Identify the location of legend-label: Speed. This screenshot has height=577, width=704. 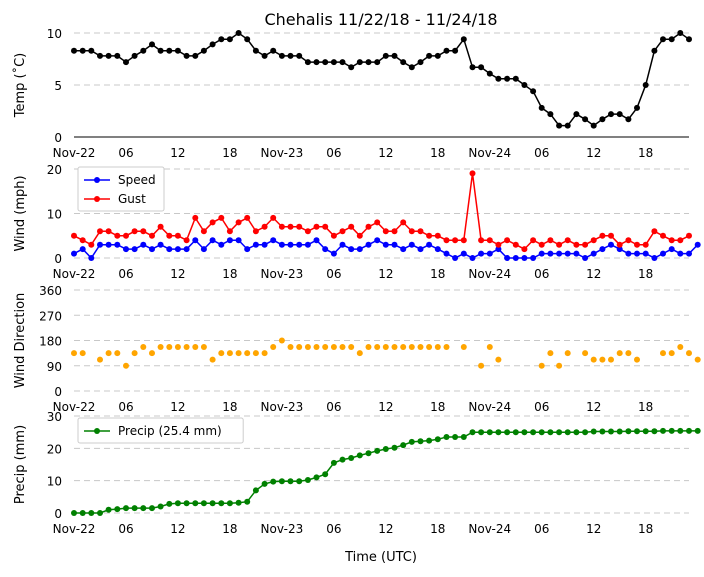
(137, 180).